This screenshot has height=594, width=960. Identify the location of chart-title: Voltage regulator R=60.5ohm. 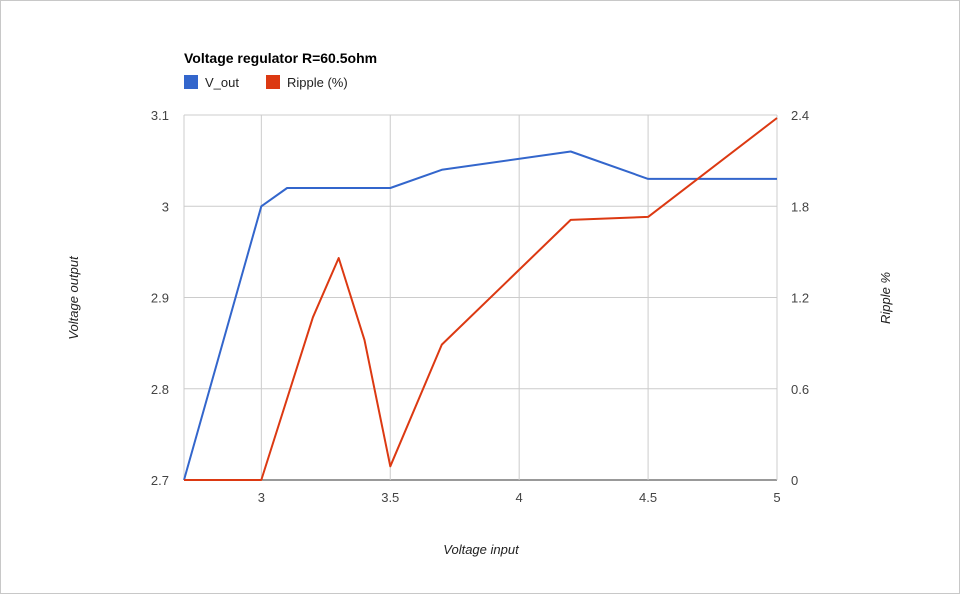
(280, 58).